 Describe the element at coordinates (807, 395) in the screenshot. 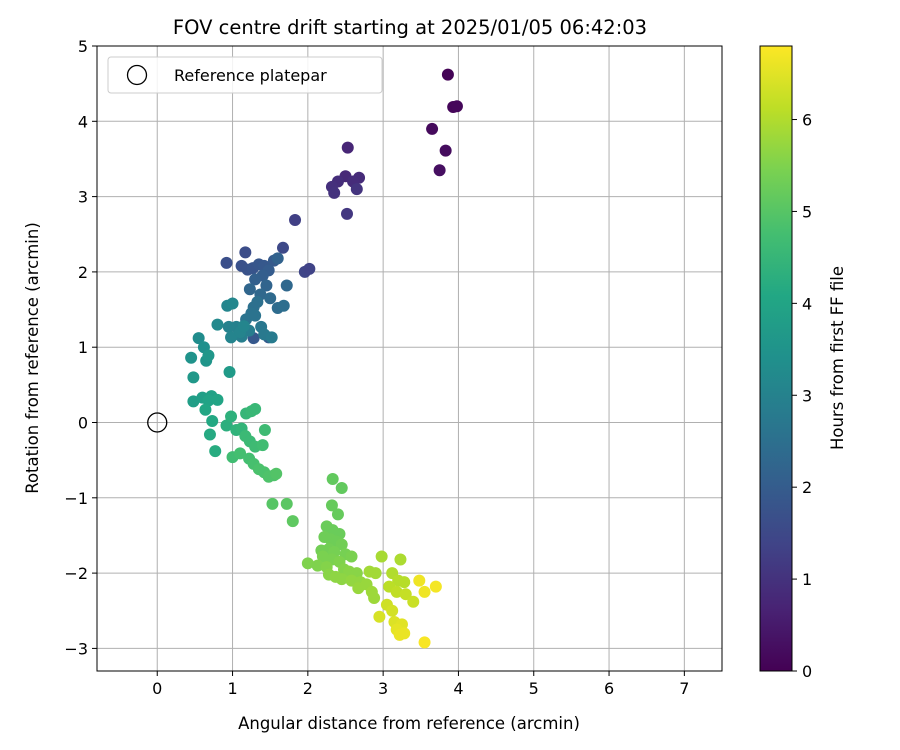

I see `colorbar-tick-label: 3` at that location.